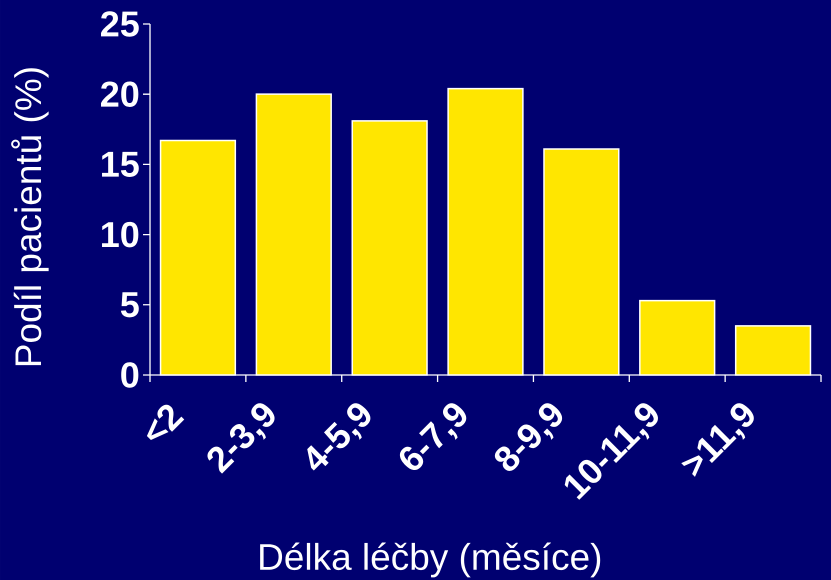 This screenshot has width=831, height=580. I want to click on y-tick-label: 15, so click(120, 164).